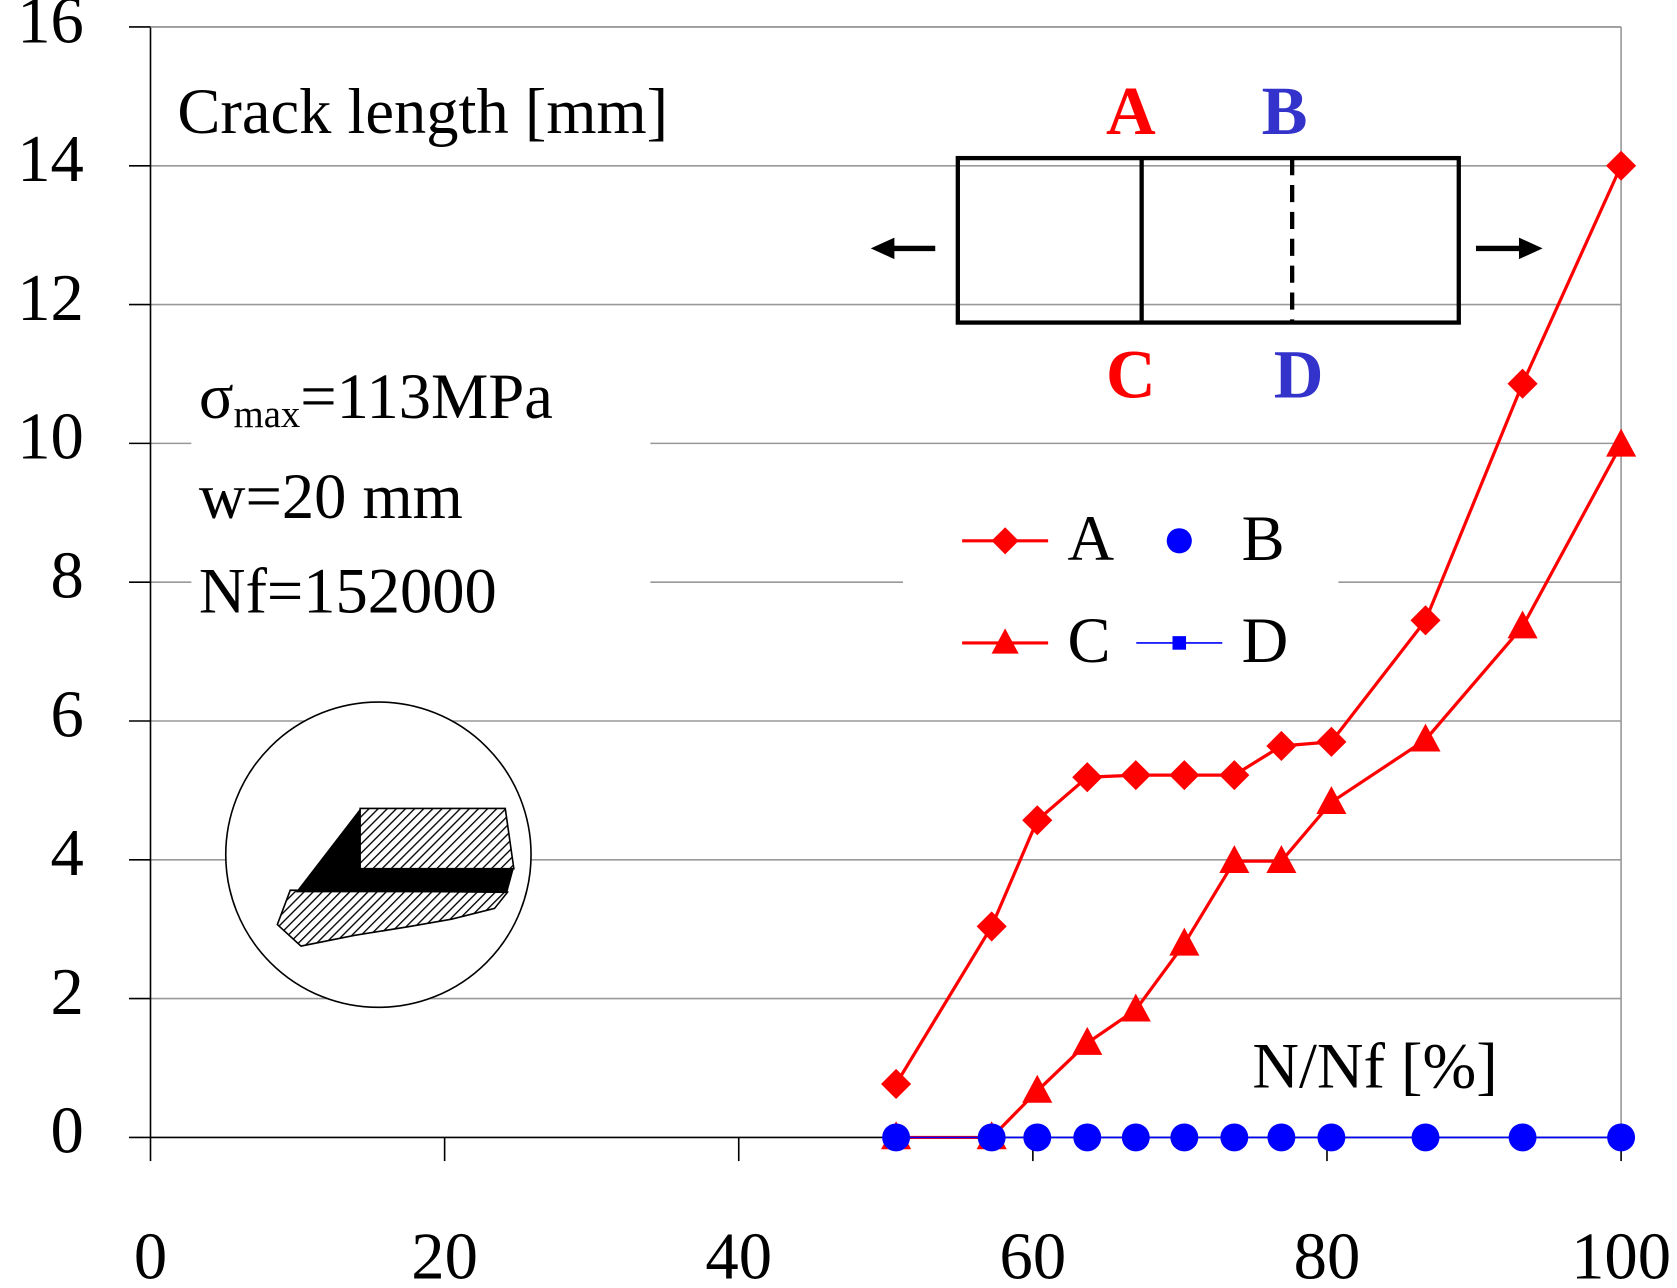  I want to click on diagram-label: A, so click(1131, 111).